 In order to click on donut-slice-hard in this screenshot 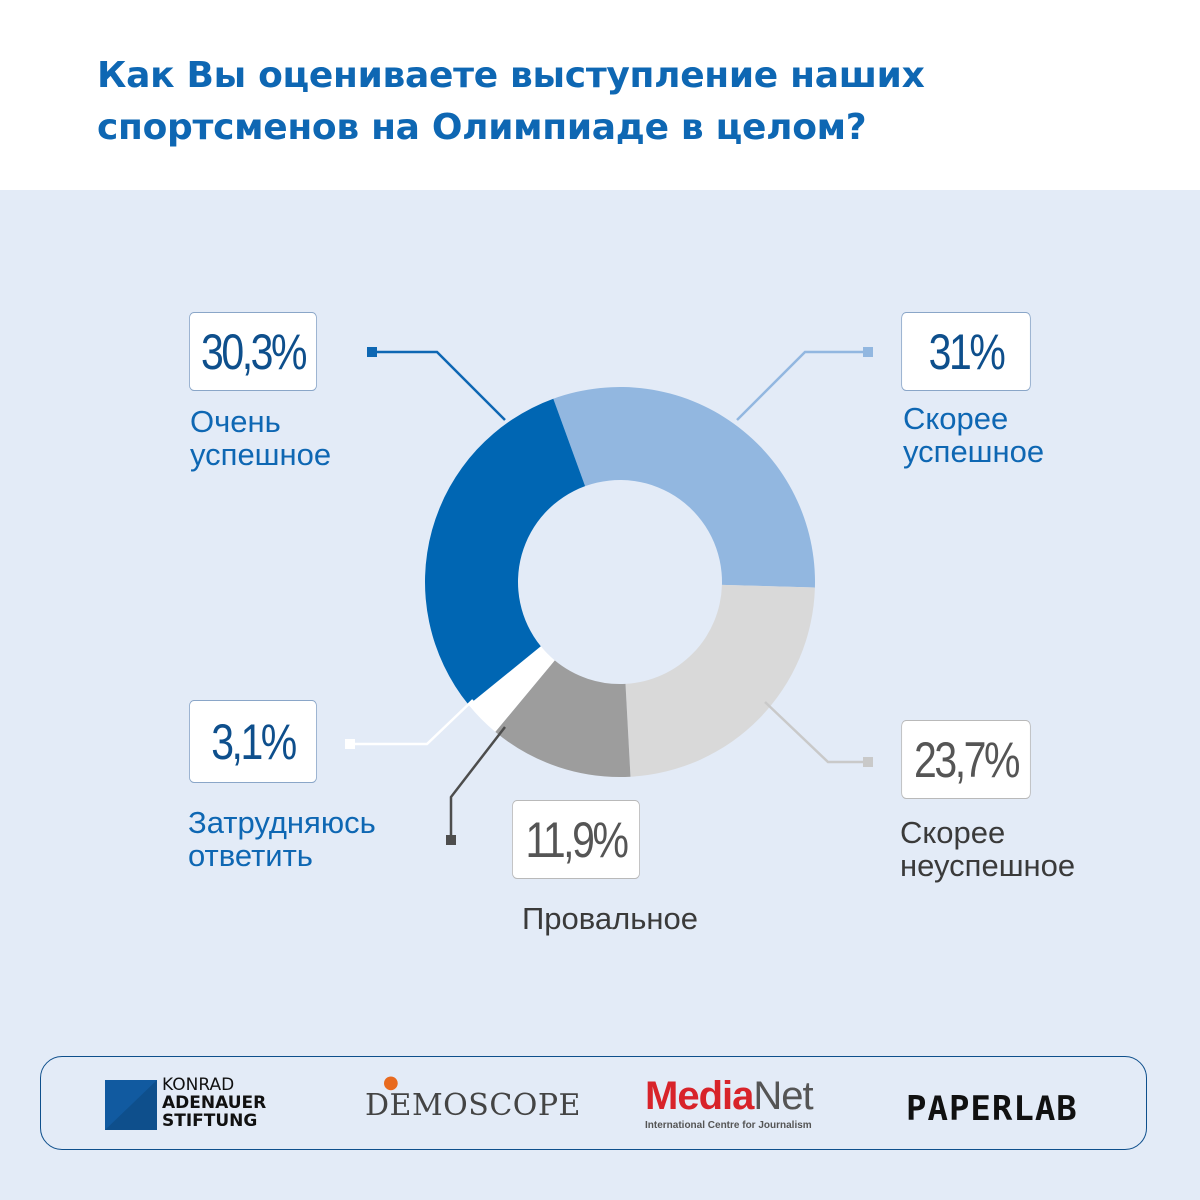, I will do `click(511, 689)`.